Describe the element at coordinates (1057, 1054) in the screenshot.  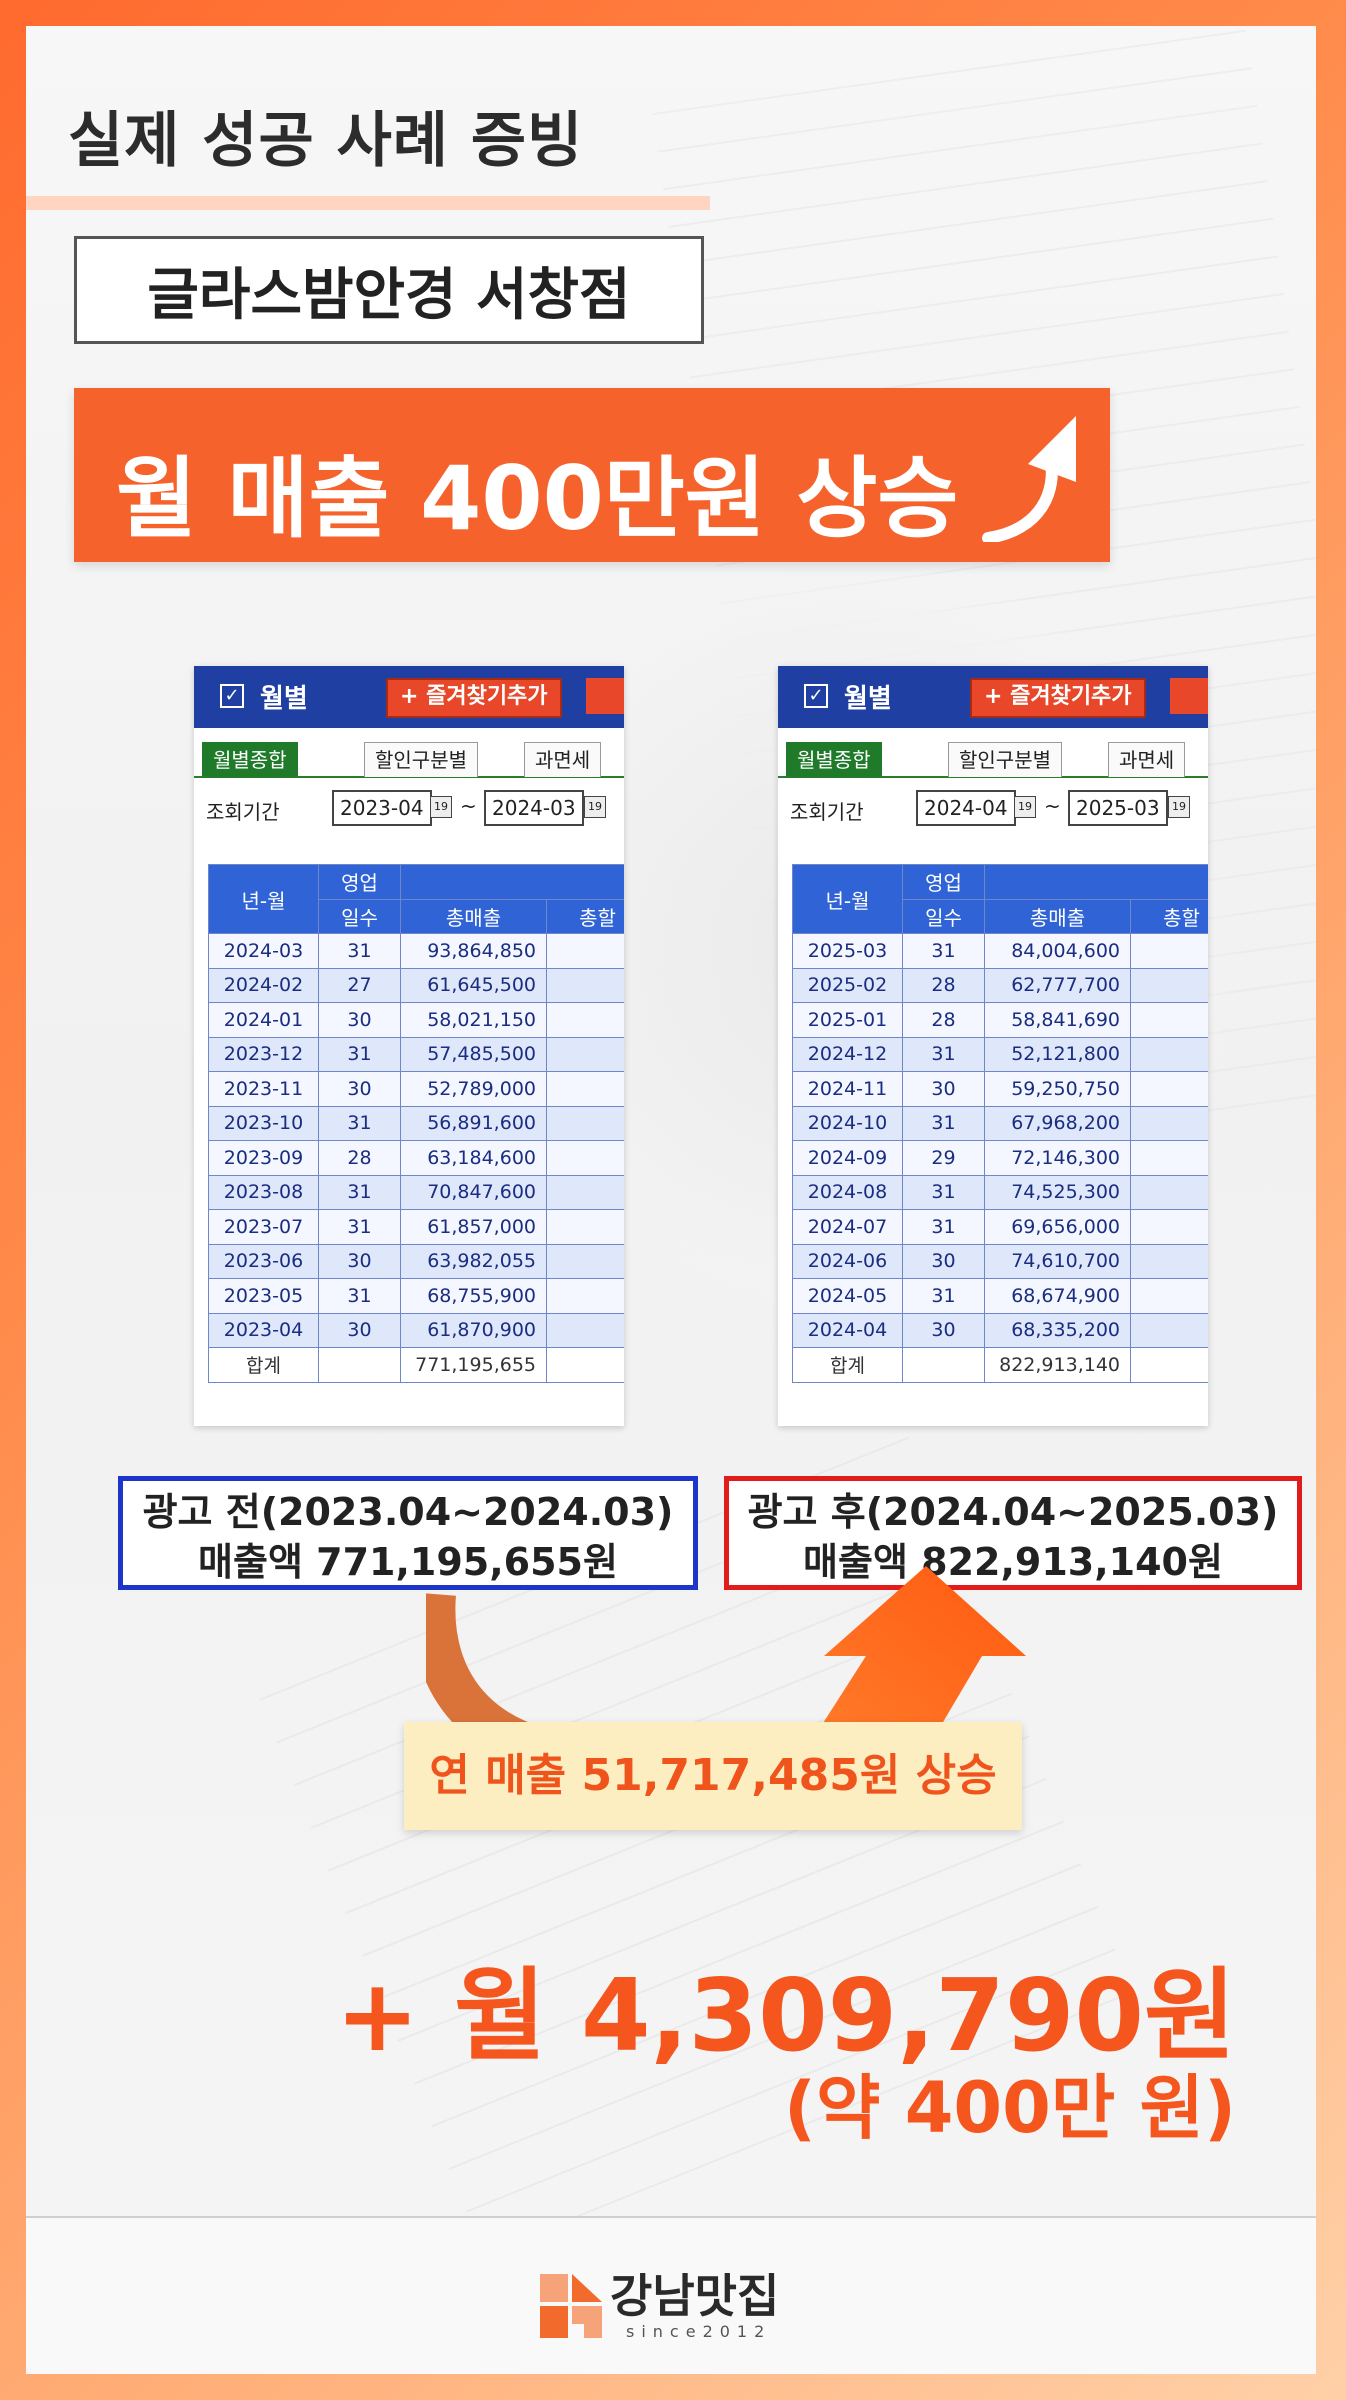
I see `cell-sales: 52,121,800` at that location.